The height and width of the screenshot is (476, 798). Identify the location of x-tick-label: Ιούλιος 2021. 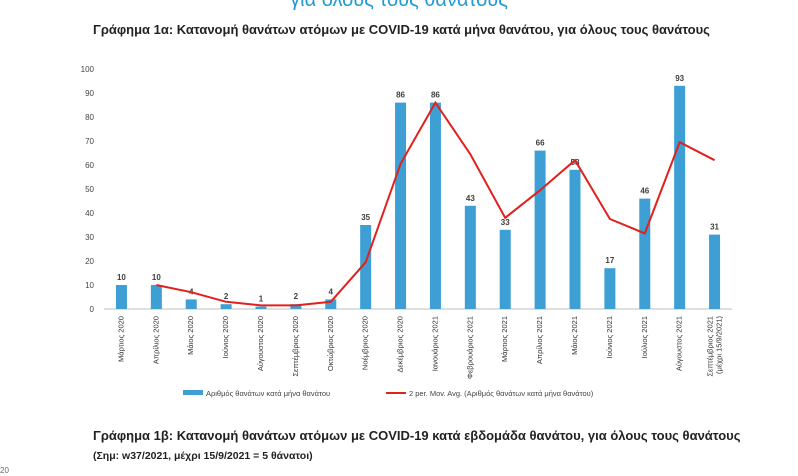
(644, 337).